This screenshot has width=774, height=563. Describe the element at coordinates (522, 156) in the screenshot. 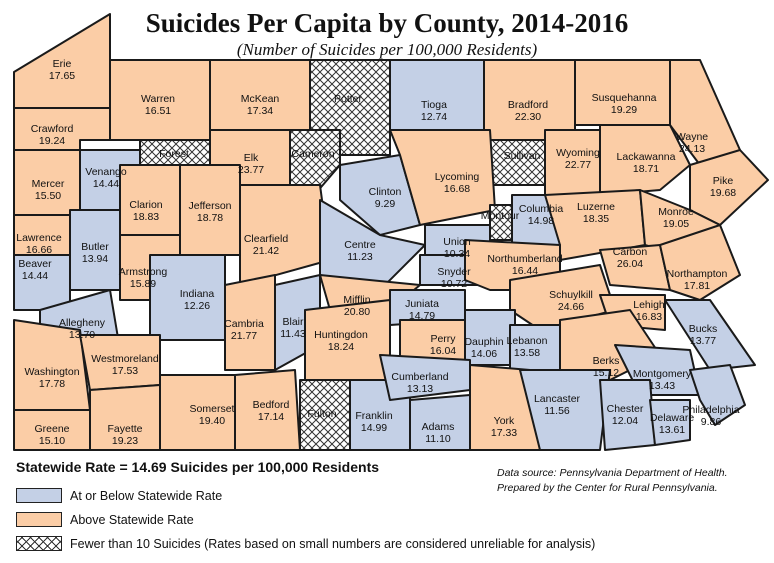

I see `county-name-sullivan: Sullivan` at that location.